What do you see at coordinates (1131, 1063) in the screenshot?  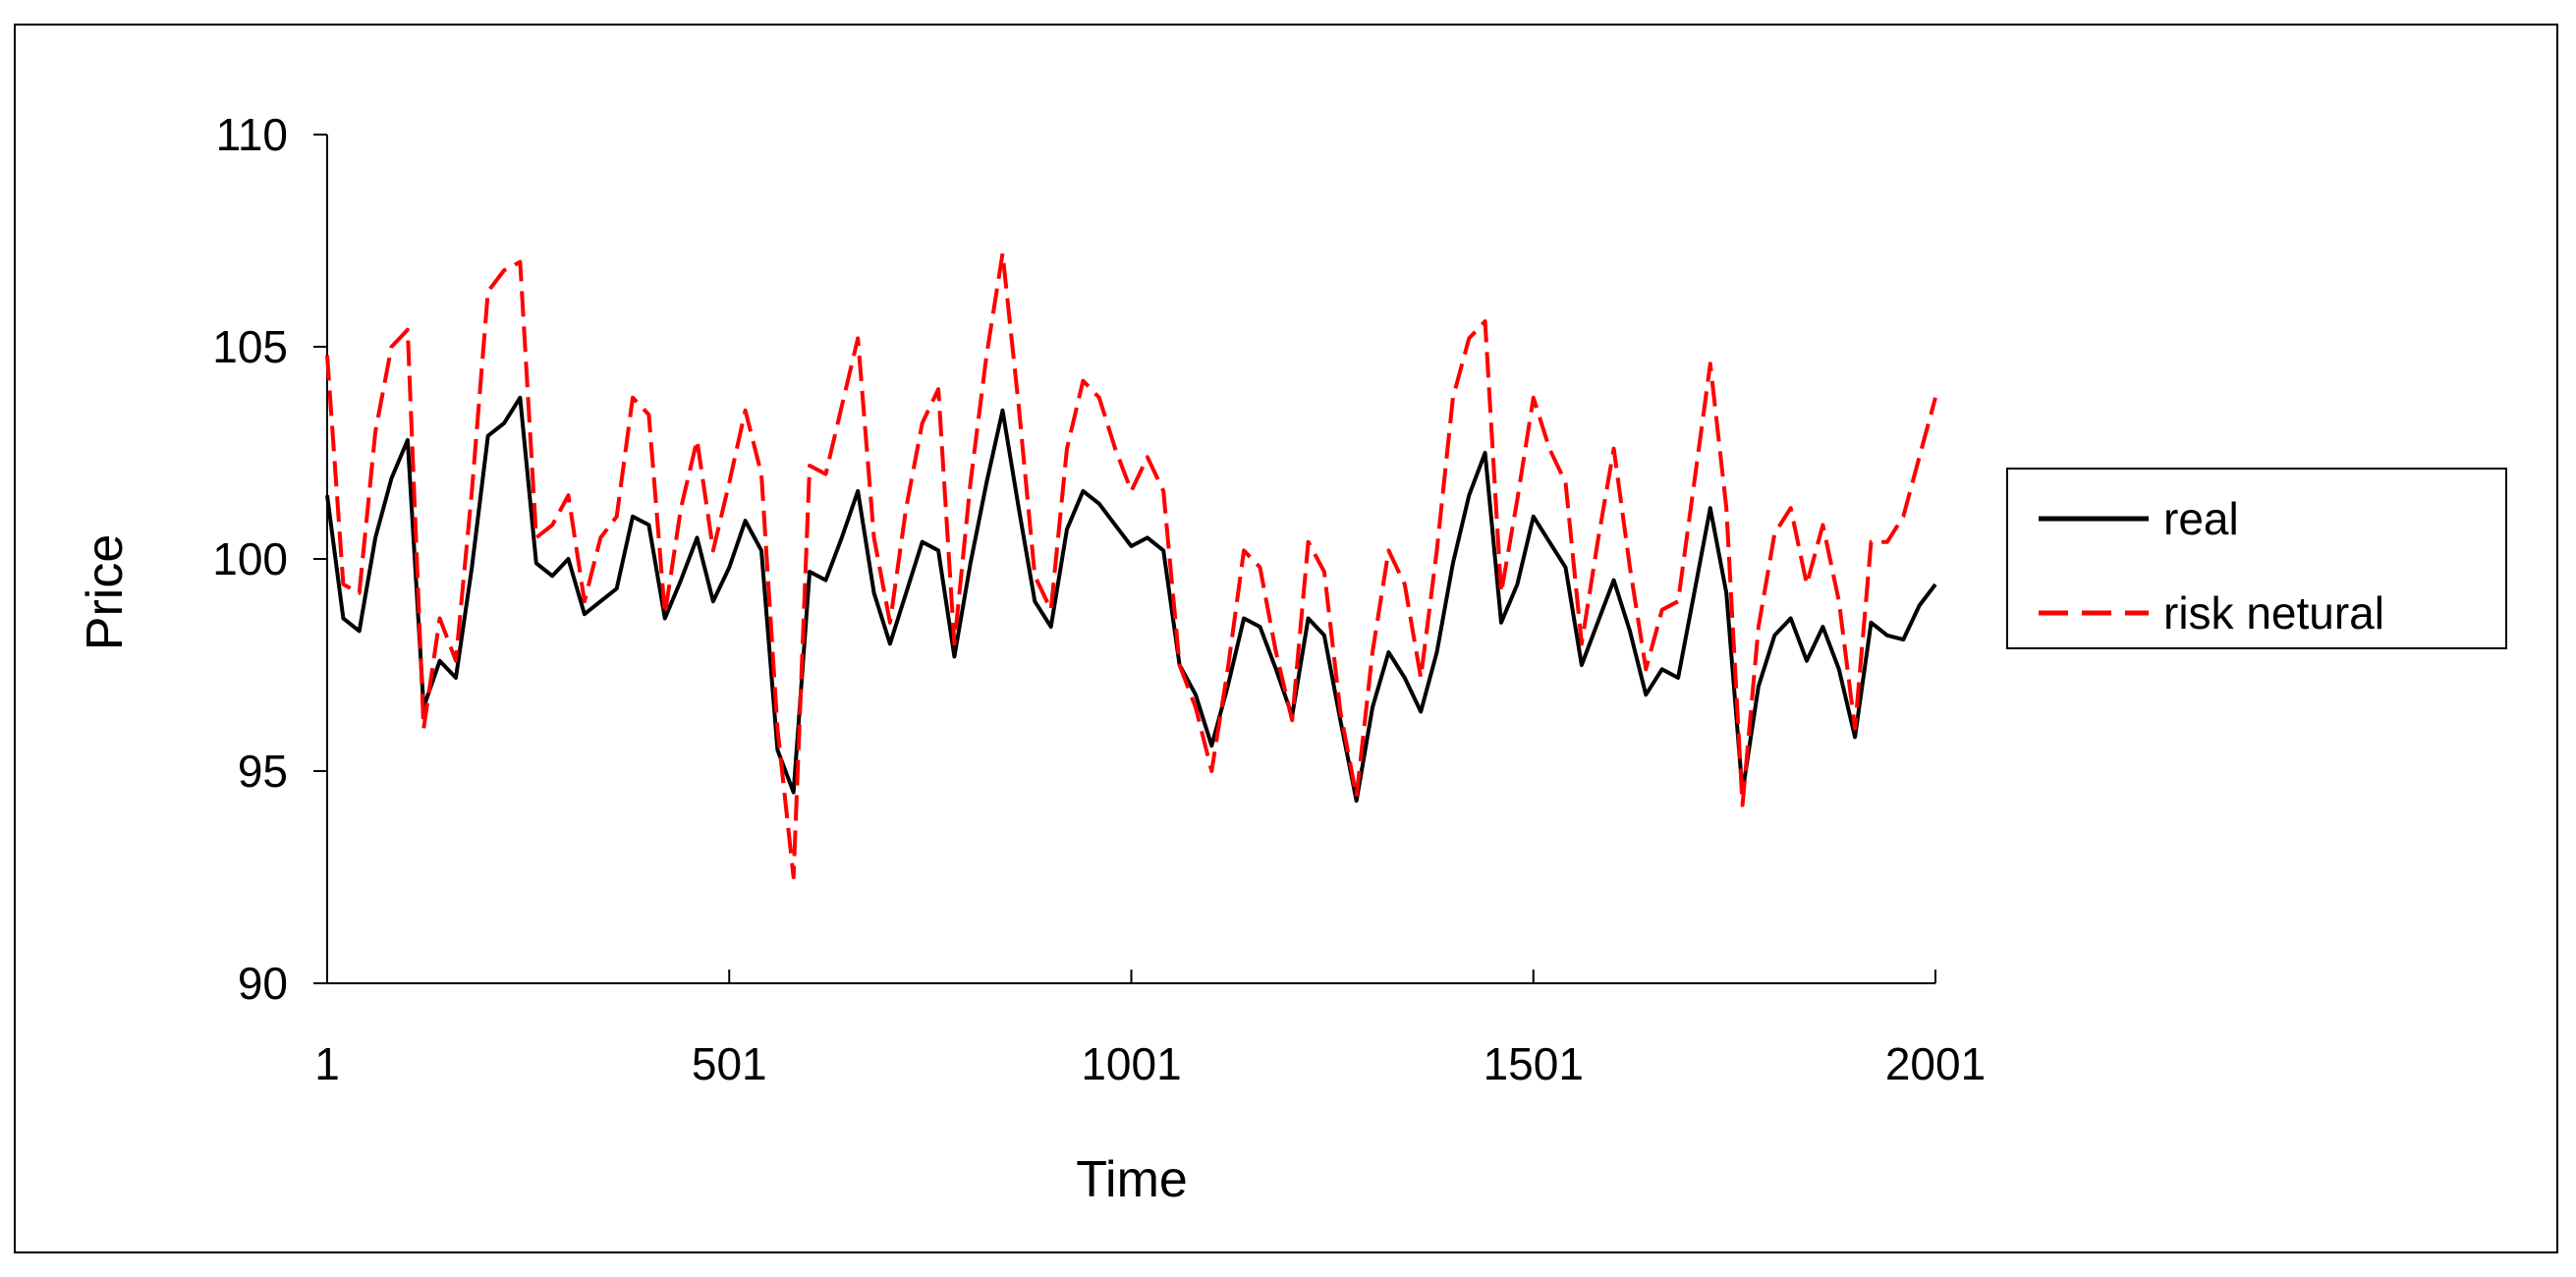 I see `x-tick-label: 1001` at bounding box center [1131, 1063].